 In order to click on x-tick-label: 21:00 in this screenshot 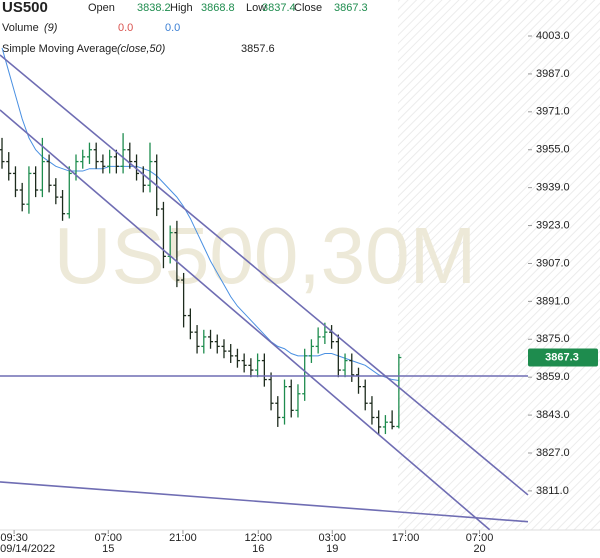, I will do `click(183, 538)`.